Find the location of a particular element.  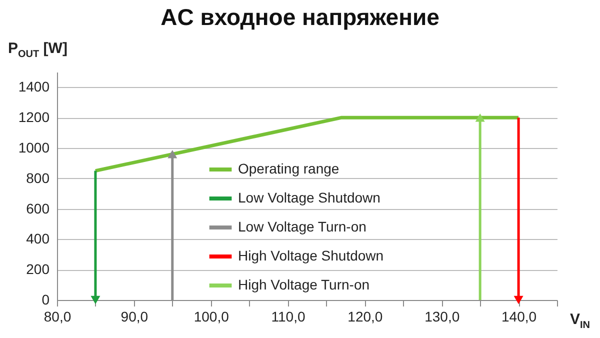

y-tick-label: 1400 is located at coordinates (34, 86).